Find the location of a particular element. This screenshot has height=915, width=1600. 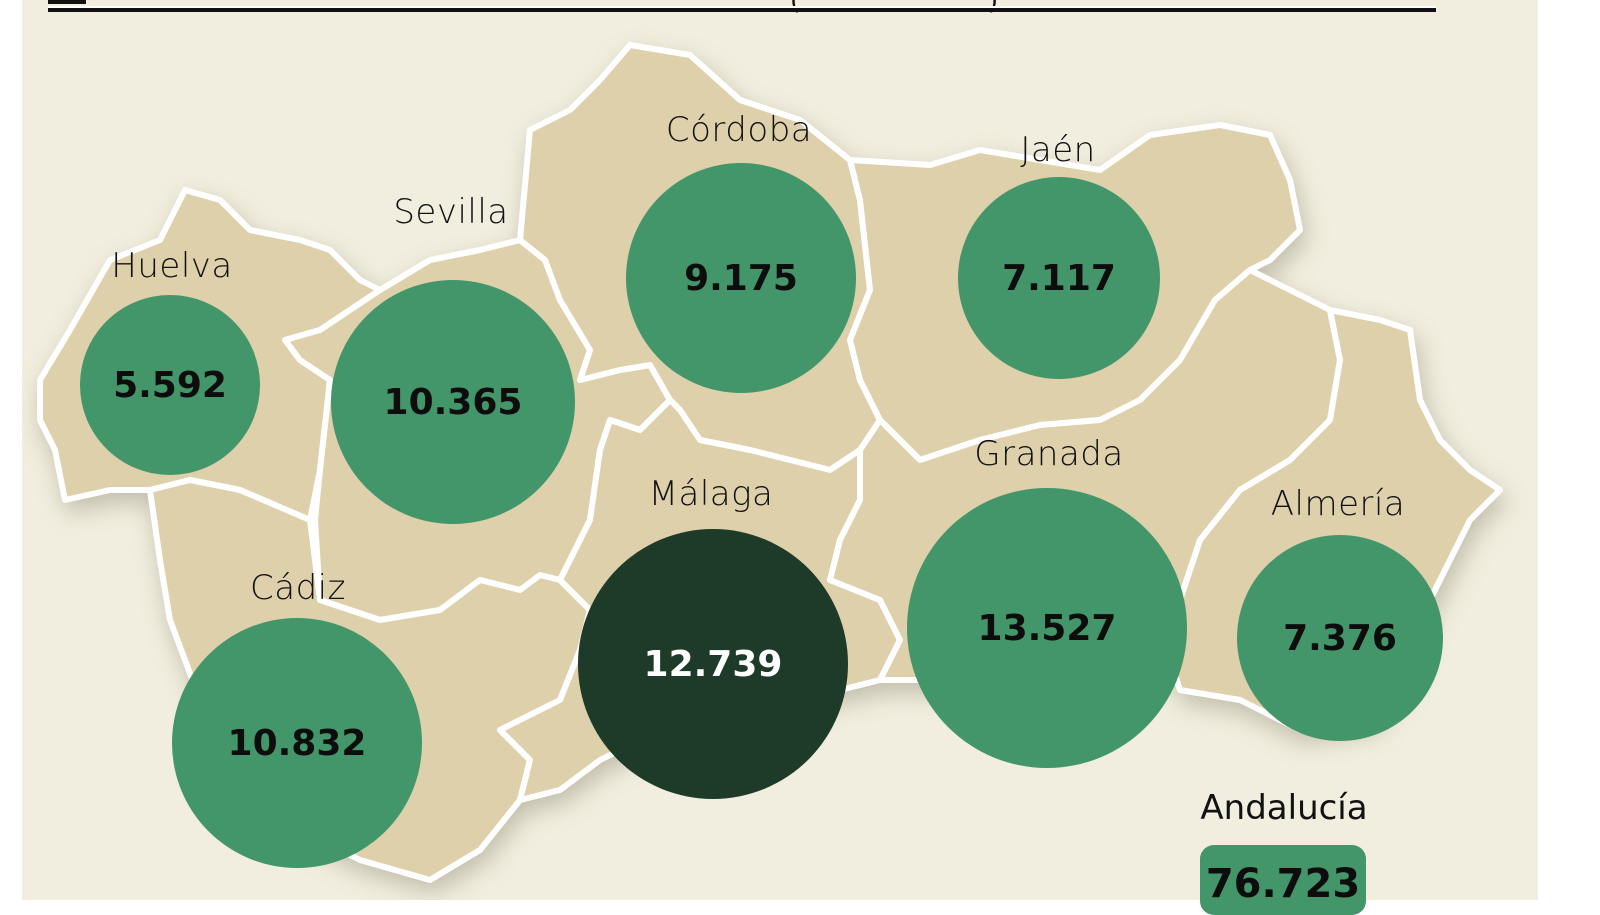

value-cordoba: 9.175 is located at coordinates (741, 278).